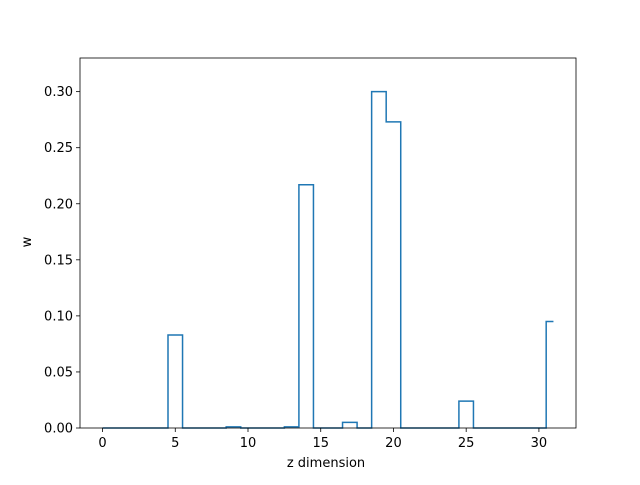 Image resolution: width=640 pixels, height=485 pixels. Describe the element at coordinates (58, 429) in the screenshot. I see `y-tick-label: 0.00` at that location.